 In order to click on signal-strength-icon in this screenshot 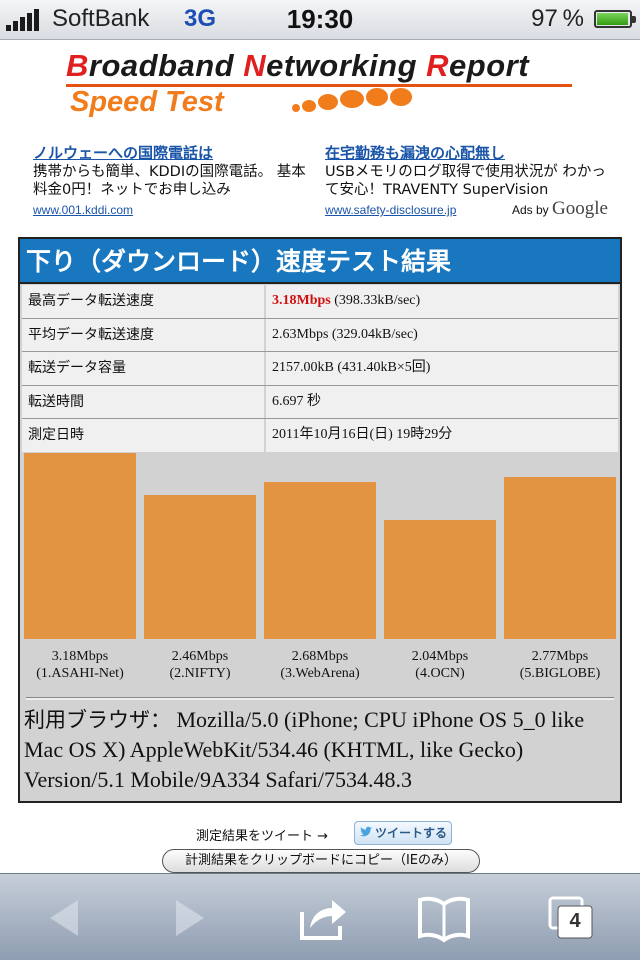, I will do `click(22, 20)`.